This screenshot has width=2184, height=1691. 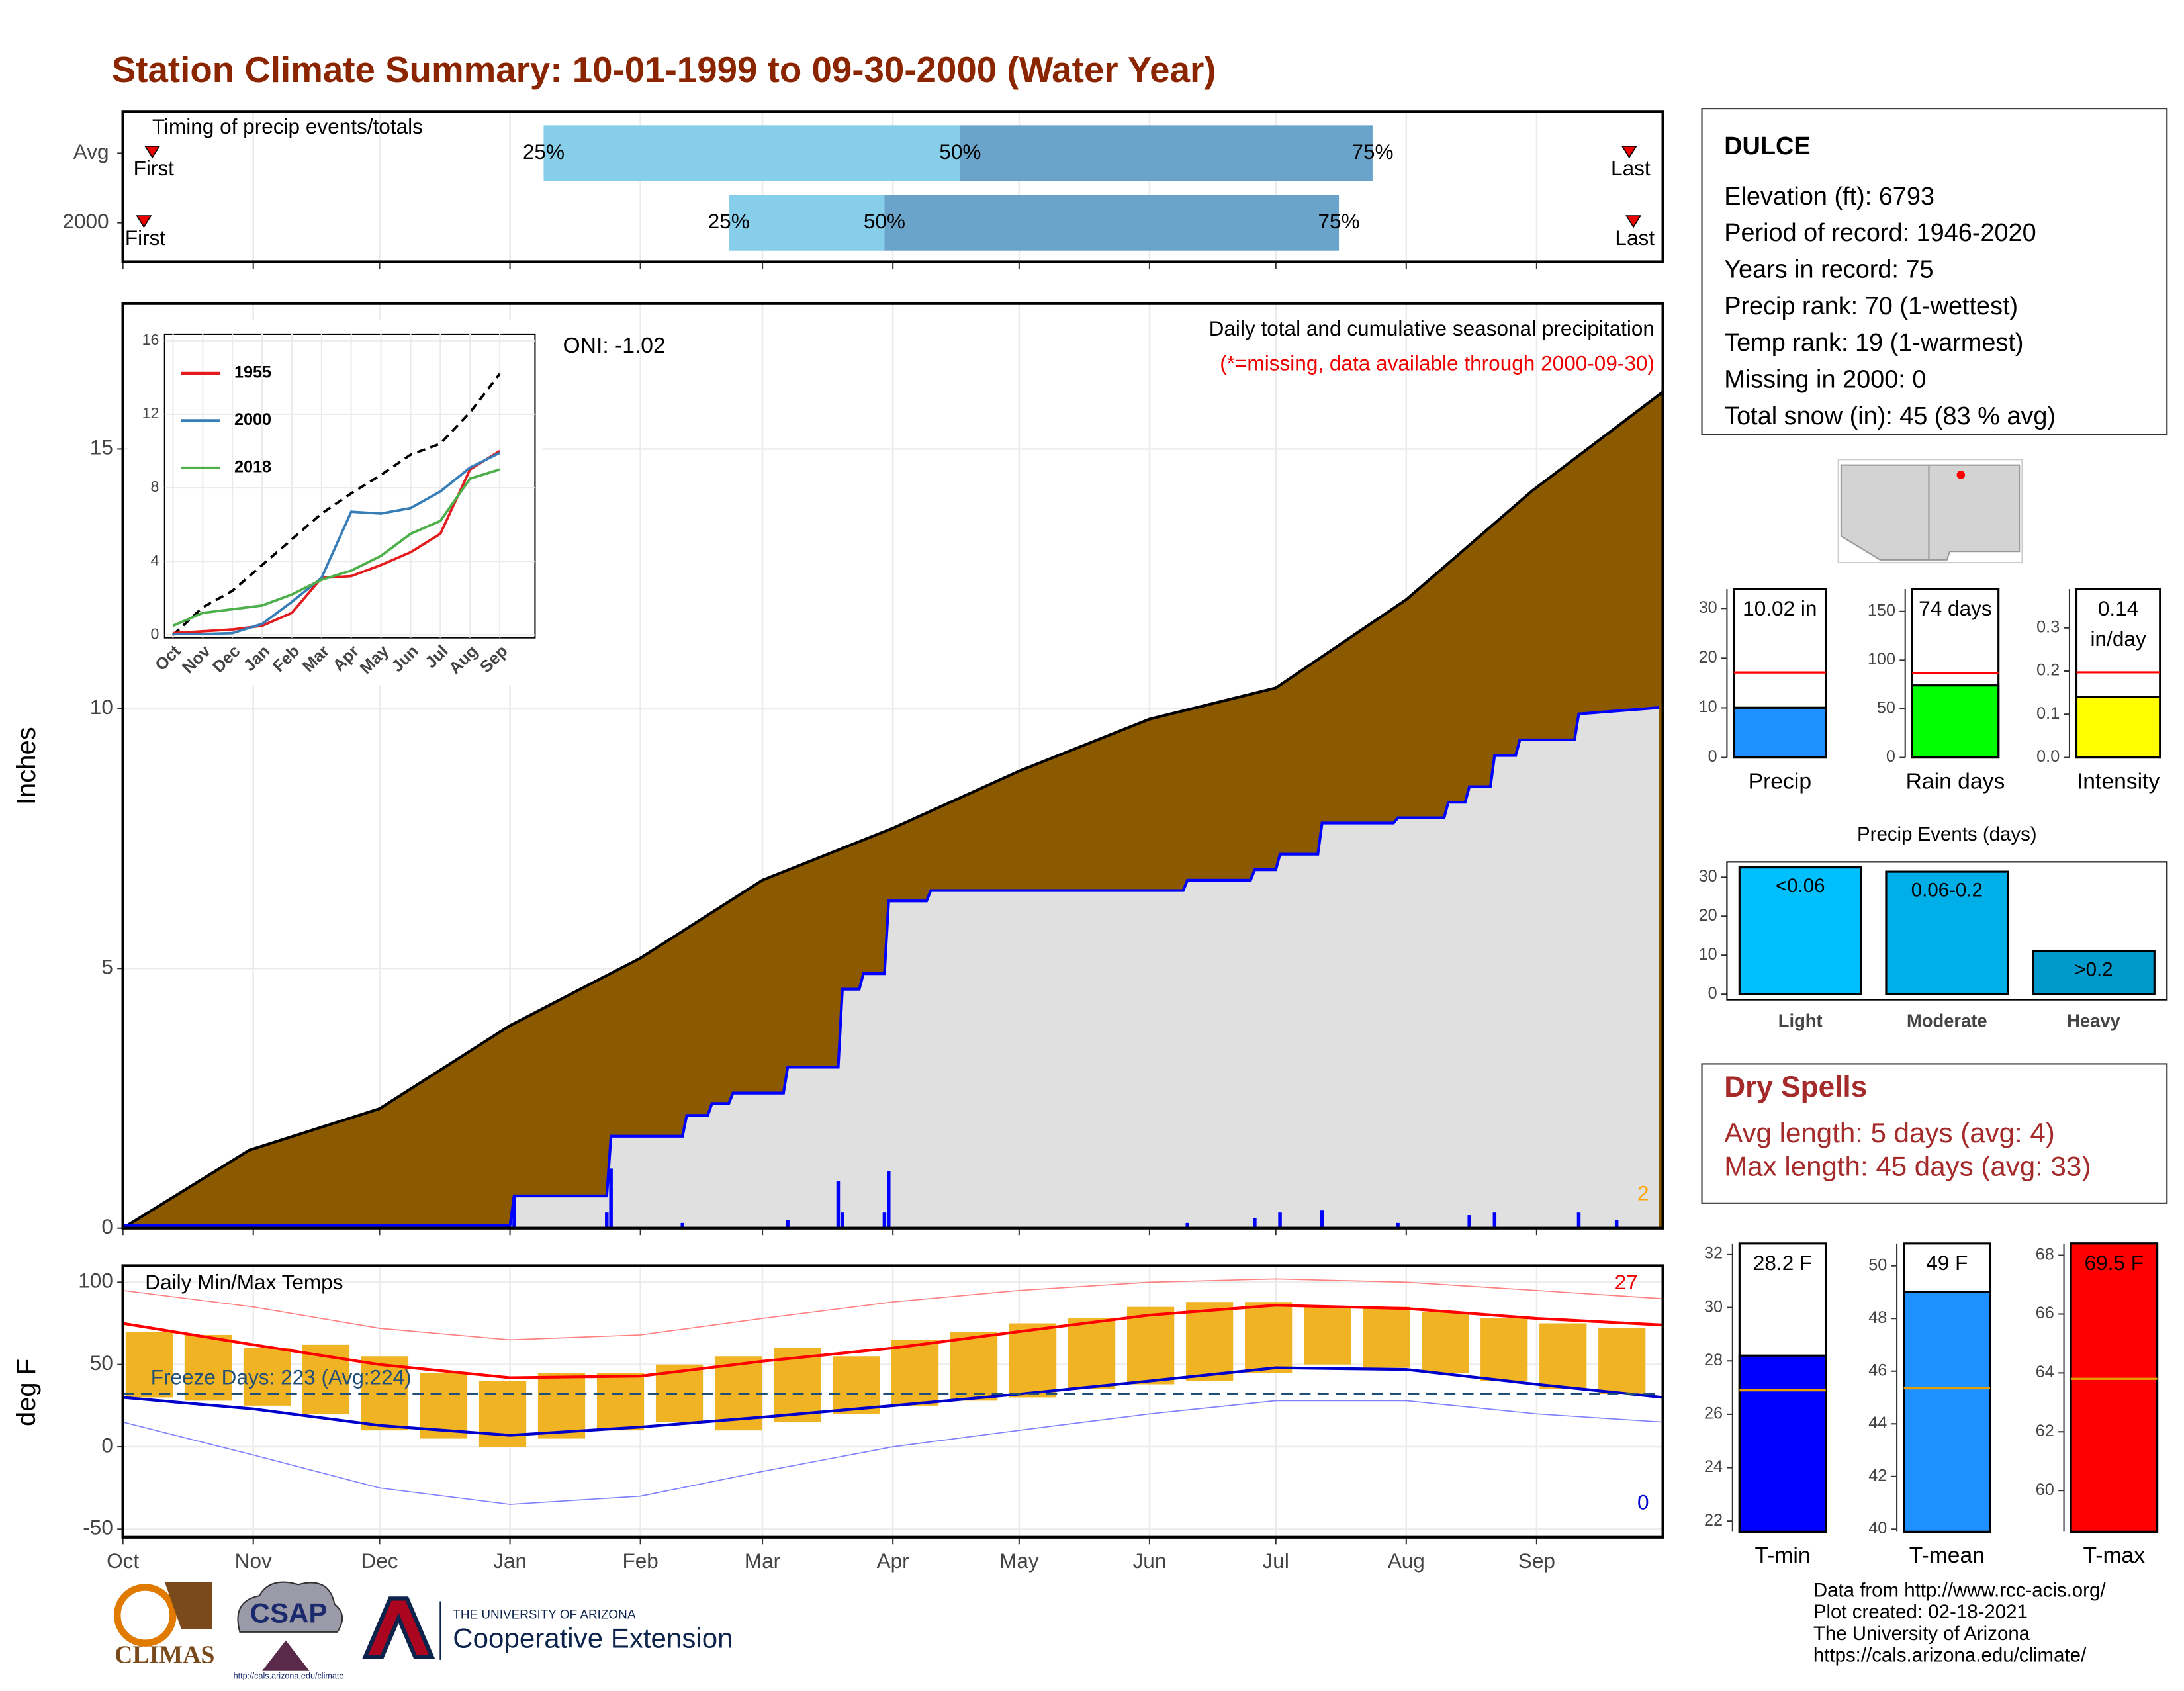 What do you see at coordinates (2093, 1021) in the screenshot?
I see `x-tick-label: Heavy` at bounding box center [2093, 1021].